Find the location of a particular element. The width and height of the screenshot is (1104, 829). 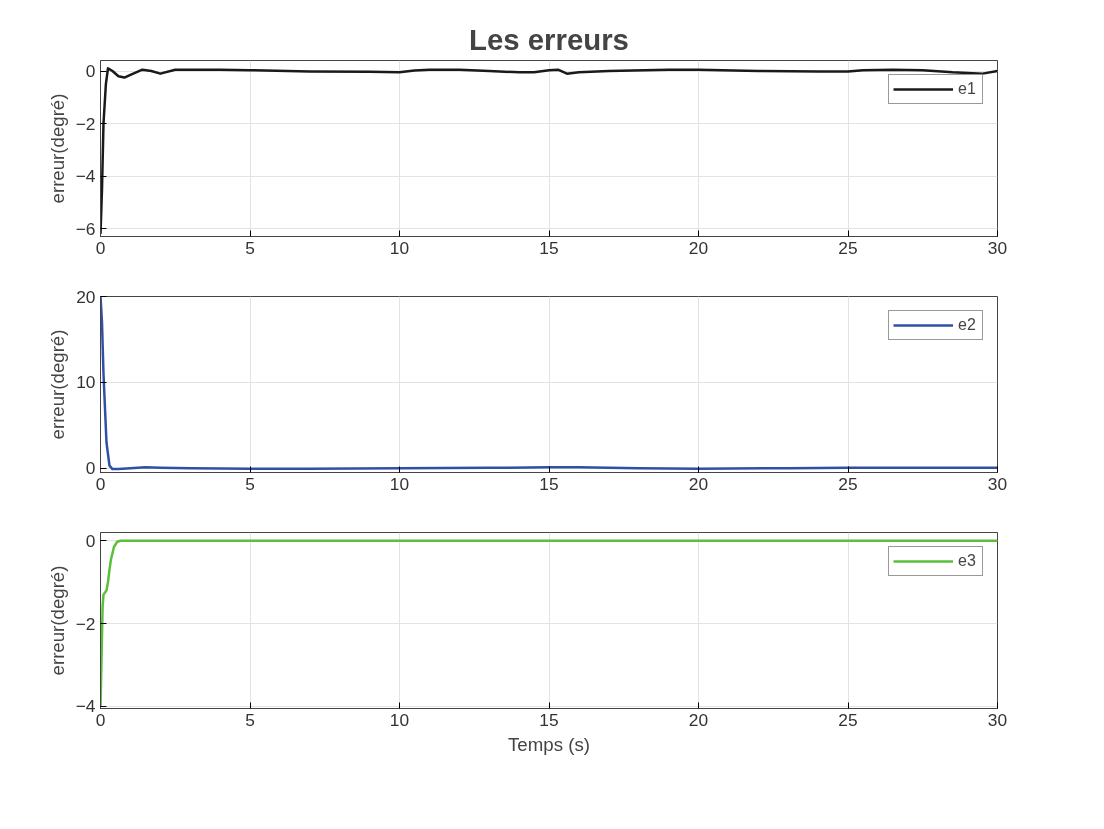

x-axis-title: Temps (s) is located at coordinates (549, 744).